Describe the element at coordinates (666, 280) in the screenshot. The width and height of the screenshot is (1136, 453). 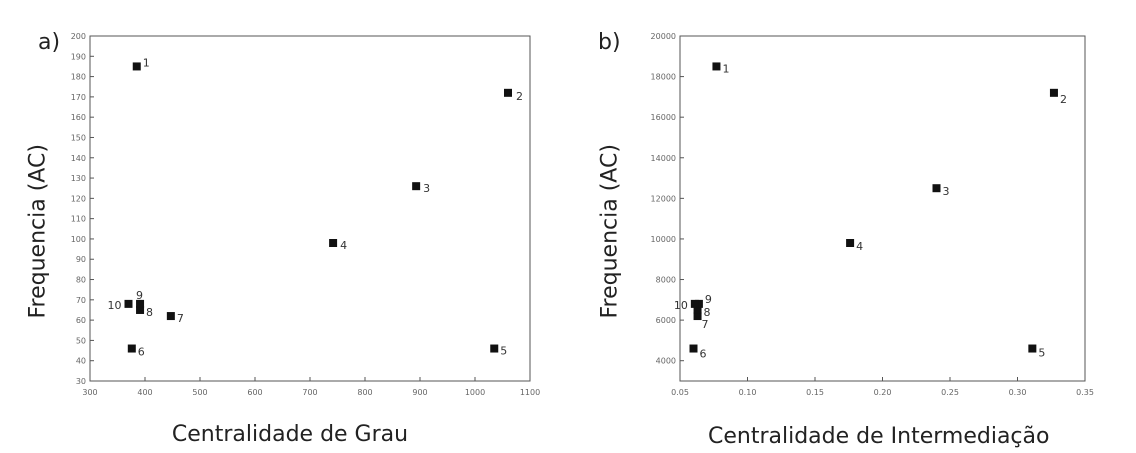
I see `y-tick-label: 8000` at that location.